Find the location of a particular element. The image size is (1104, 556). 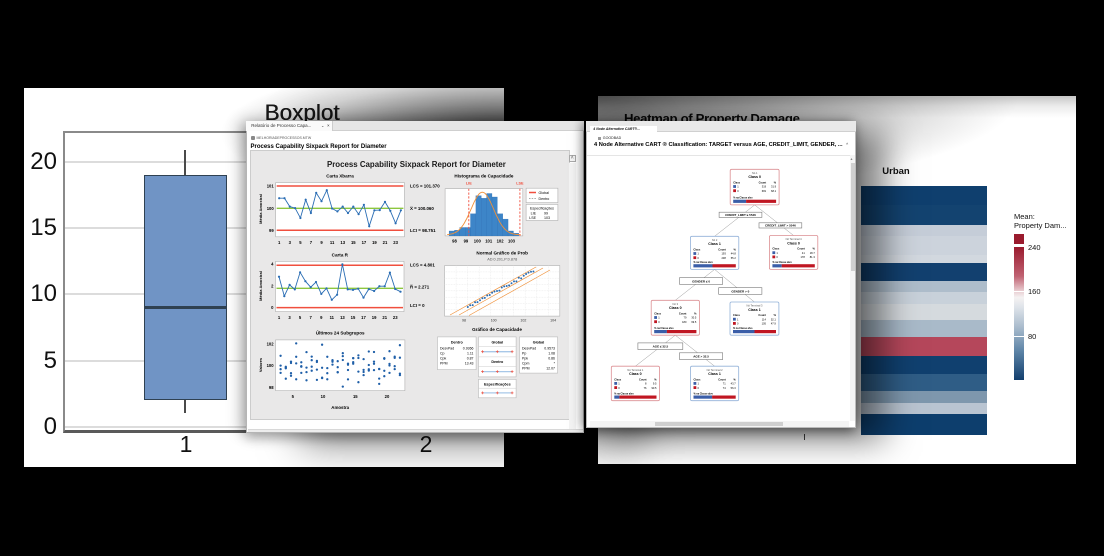

svg-text: 31.9 is located at coordinates (774, 186).